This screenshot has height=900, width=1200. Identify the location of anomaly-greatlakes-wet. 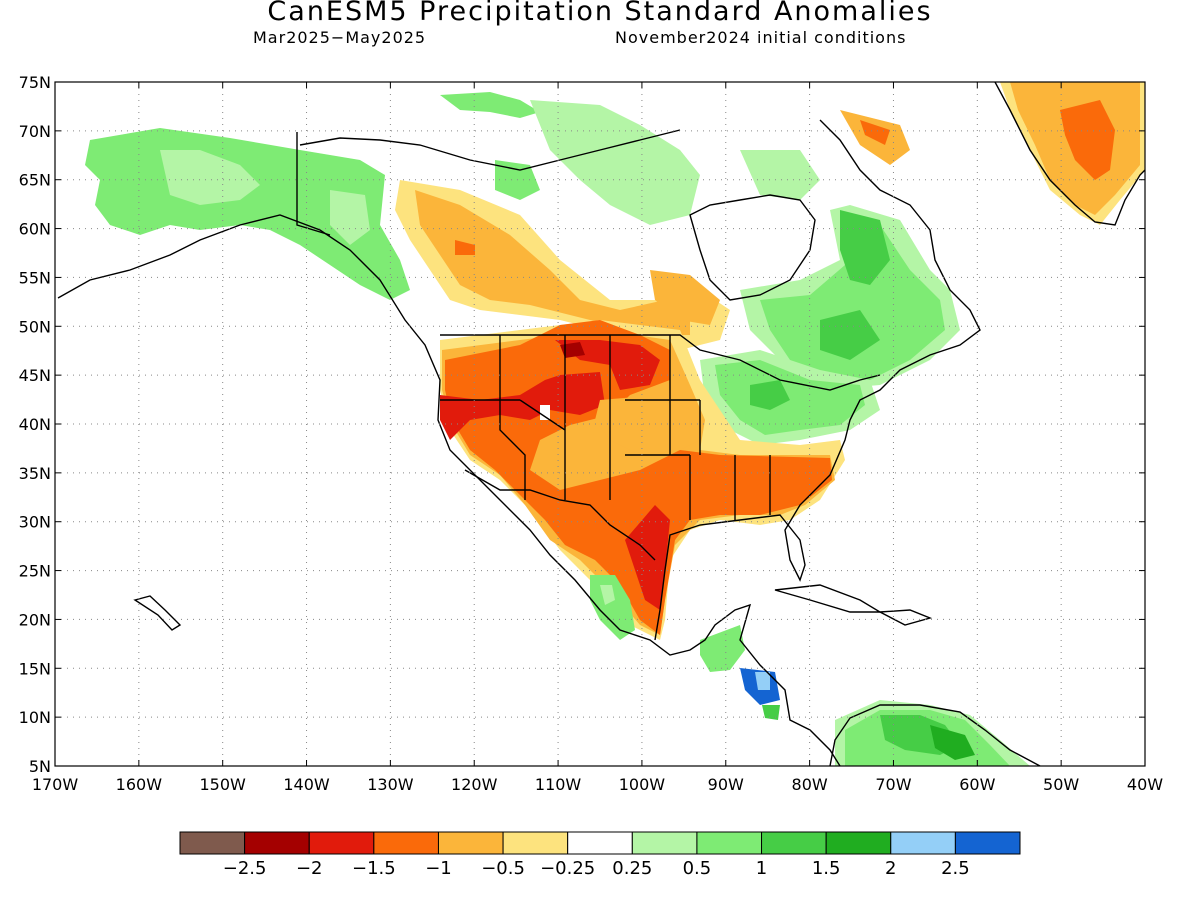
(790, 397).